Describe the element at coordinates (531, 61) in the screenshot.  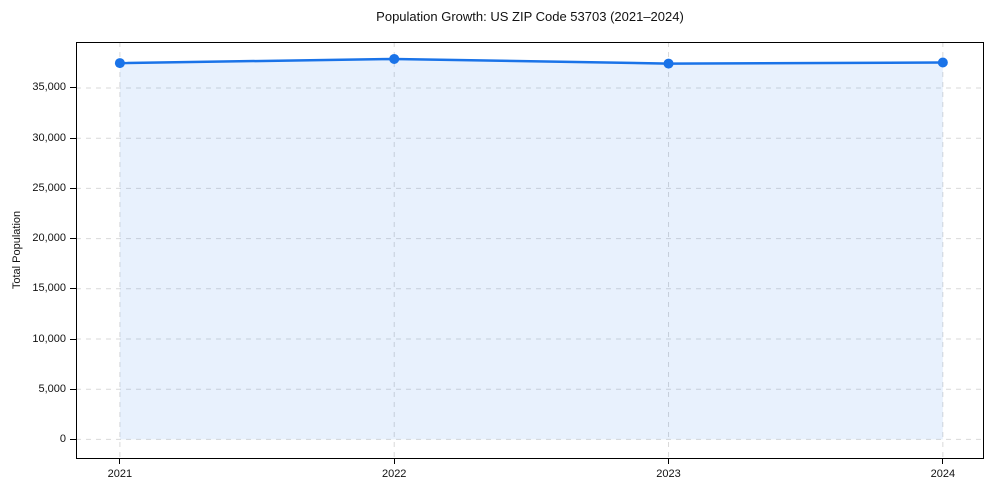
I see `series-line` at that location.